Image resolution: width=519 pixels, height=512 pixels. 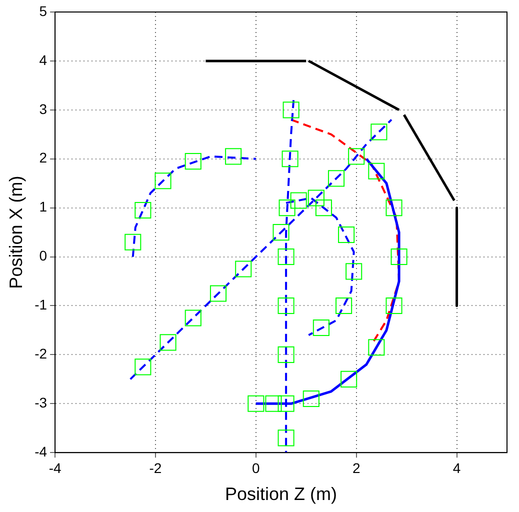 I want to click on x-axis-title: Position Z (m), so click(x=281, y=494).